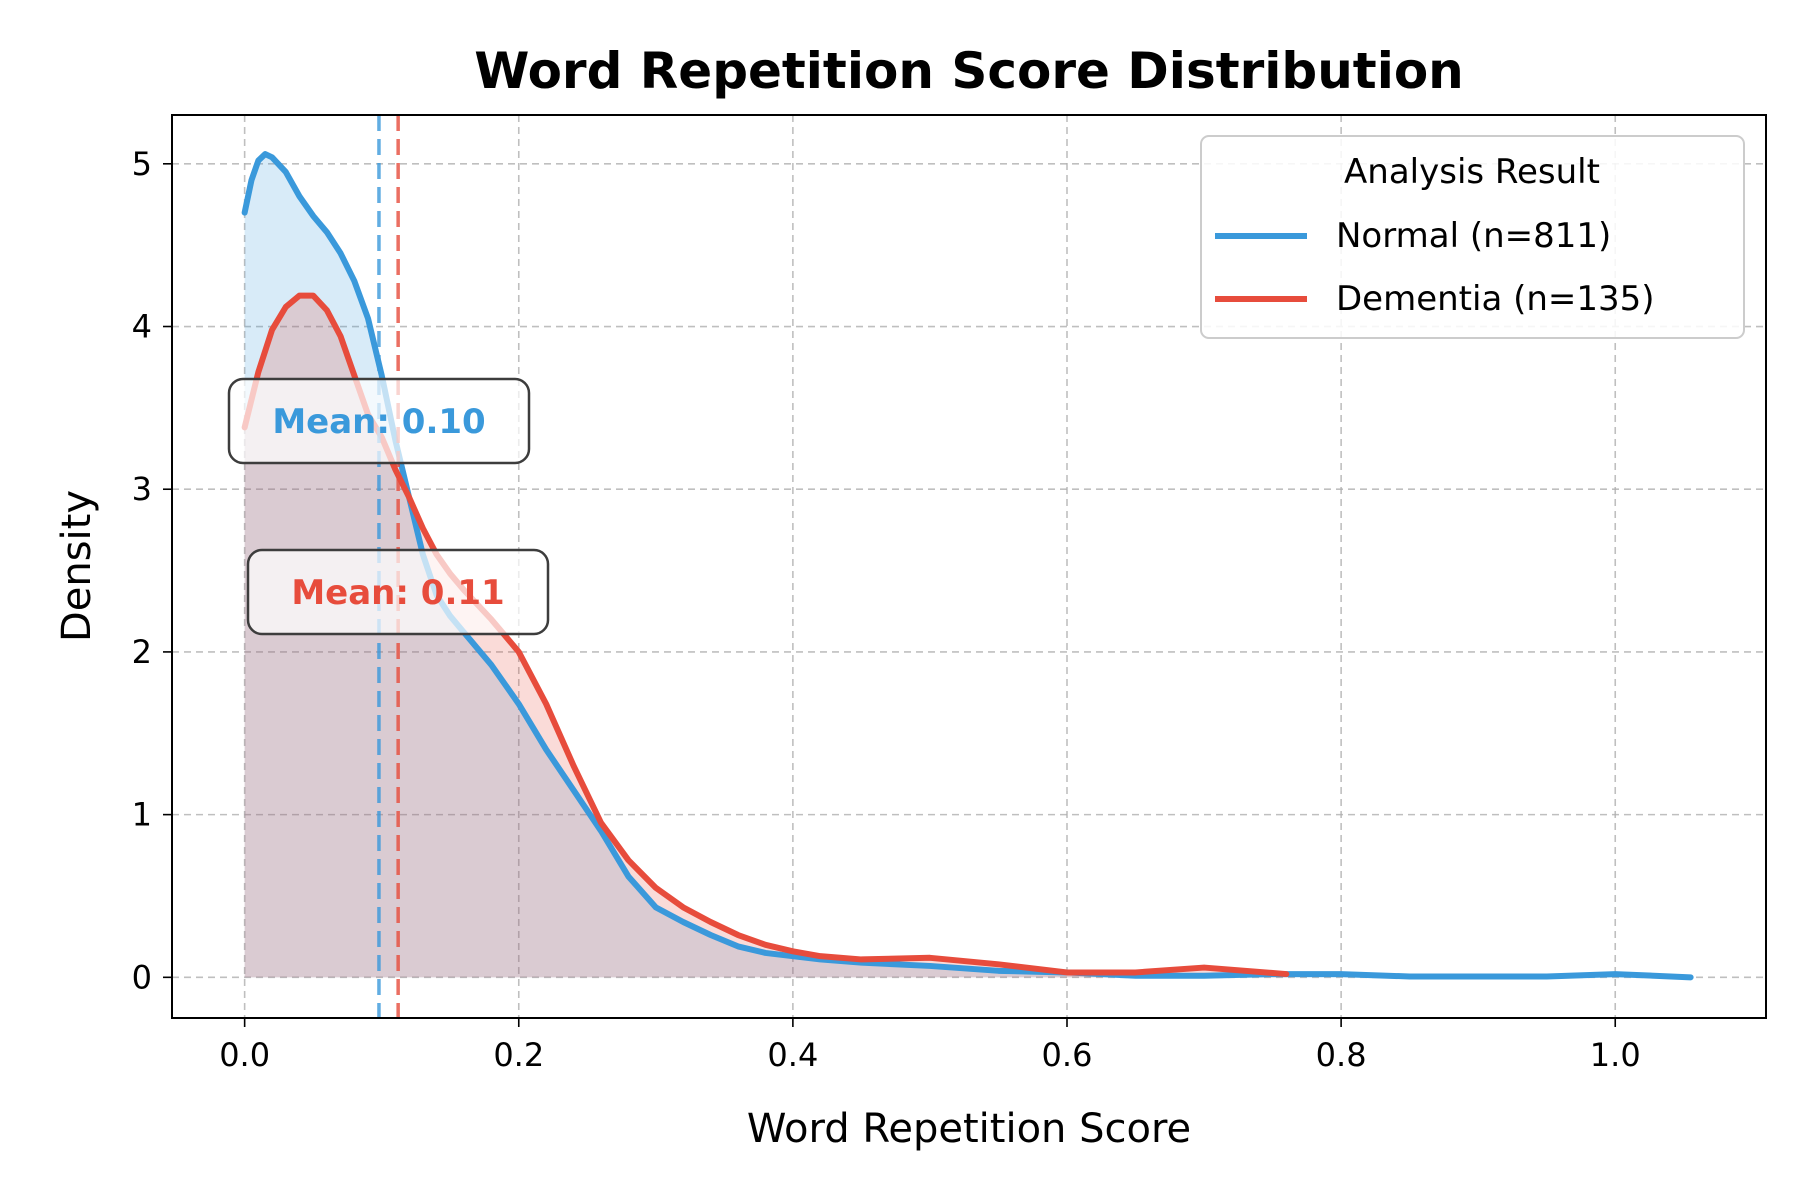 The height and width of the screenshot is (1200, 1800). I want to click on x-tick-label: 0.4, so click(792, 1055).